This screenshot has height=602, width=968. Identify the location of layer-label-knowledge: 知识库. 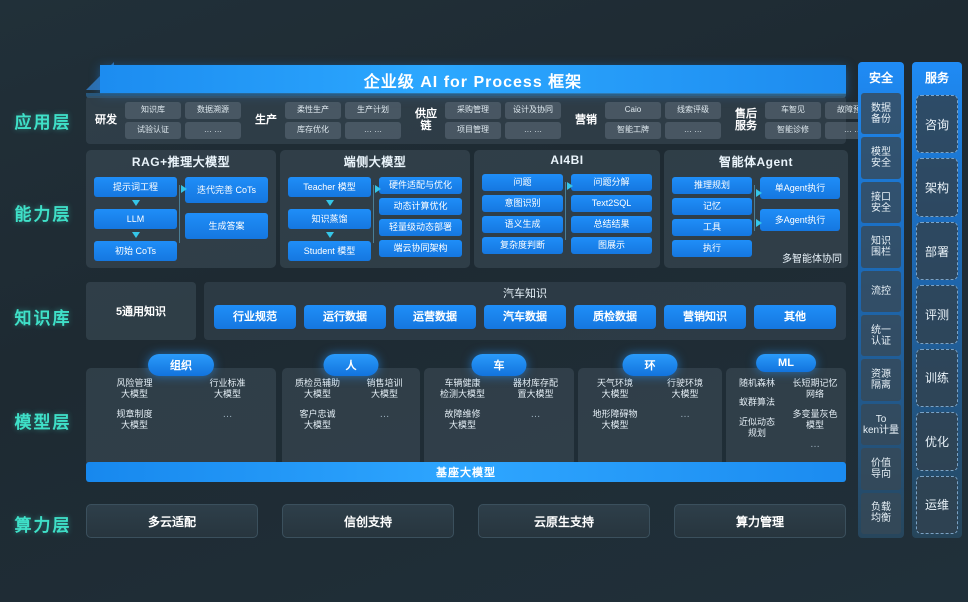
(43, 318).